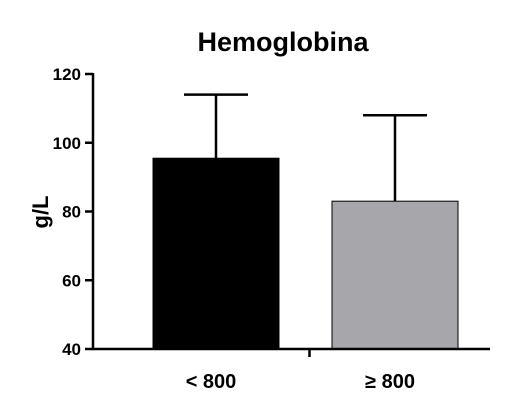 Image resolution: width=531 pixels, height=404 pixels. I want to click on y-tick-label-0: 40, so click(71, 349).